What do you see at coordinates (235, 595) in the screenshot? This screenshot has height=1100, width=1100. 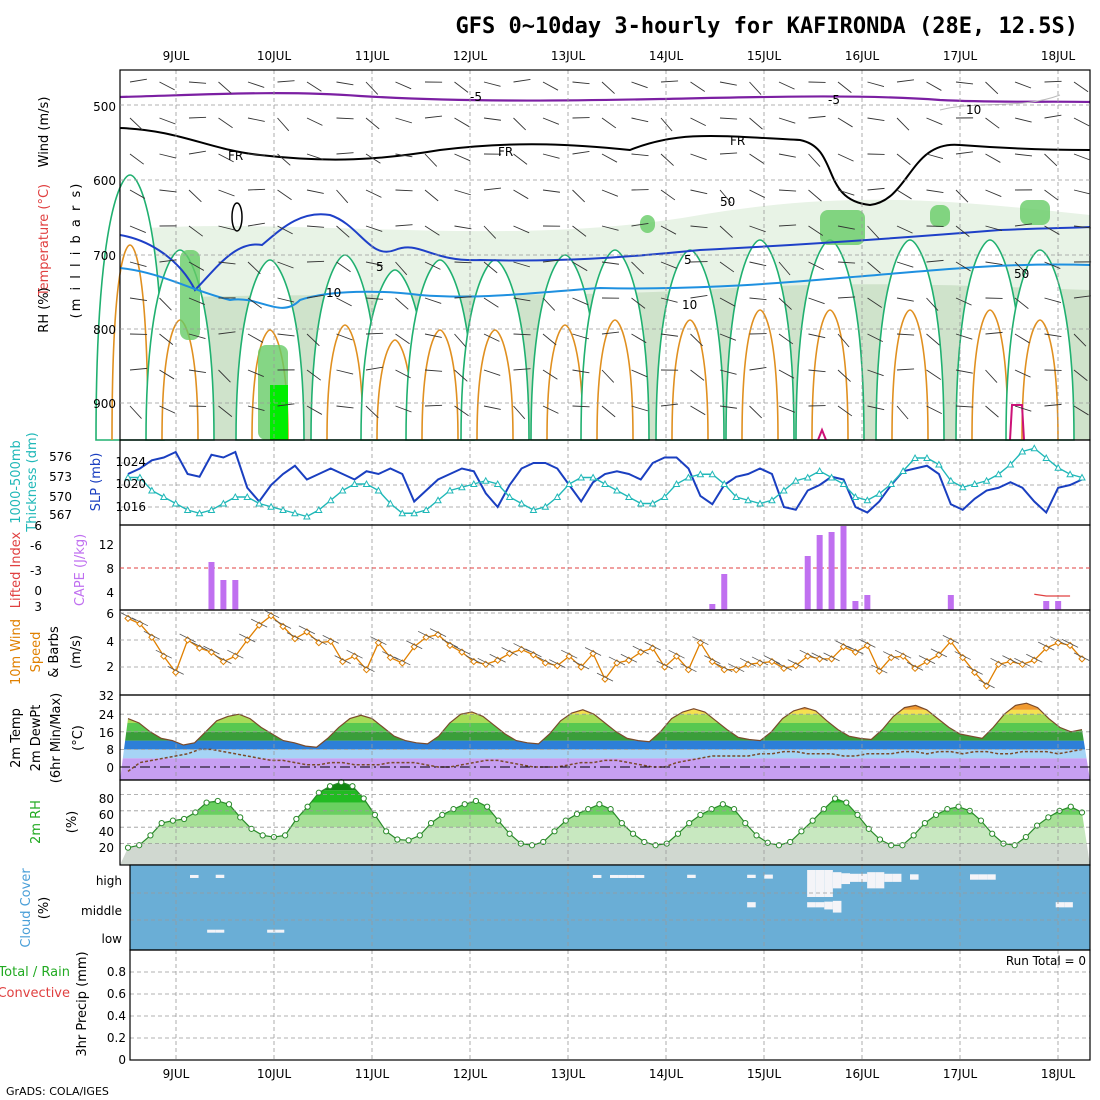 I see `cape-bar` at bounding box center [235, 595].